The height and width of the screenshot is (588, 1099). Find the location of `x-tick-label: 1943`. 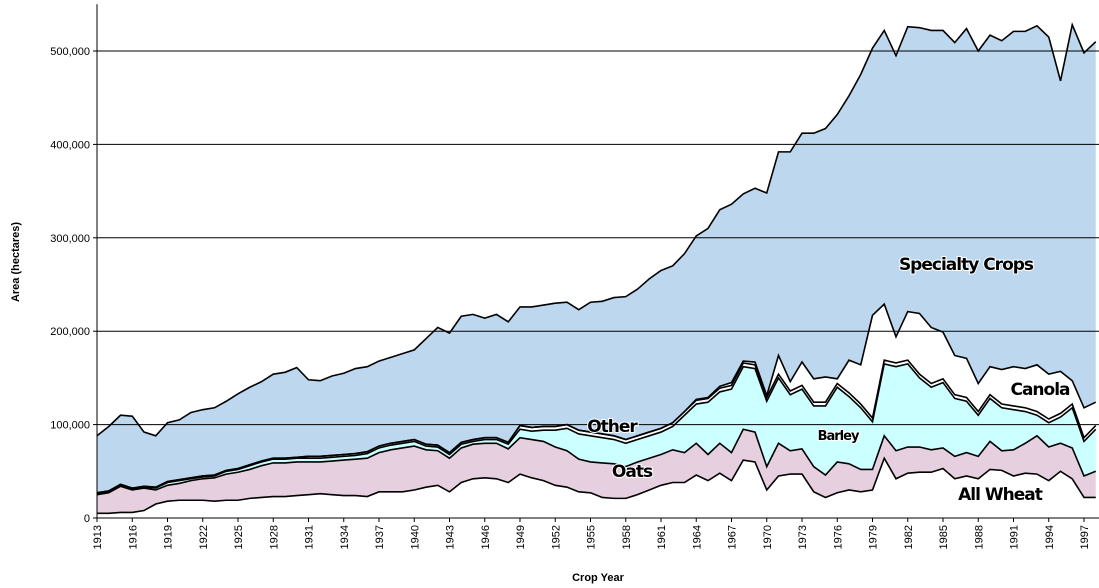

x-tick-label: 1943 is located at coordinates (451, 537).